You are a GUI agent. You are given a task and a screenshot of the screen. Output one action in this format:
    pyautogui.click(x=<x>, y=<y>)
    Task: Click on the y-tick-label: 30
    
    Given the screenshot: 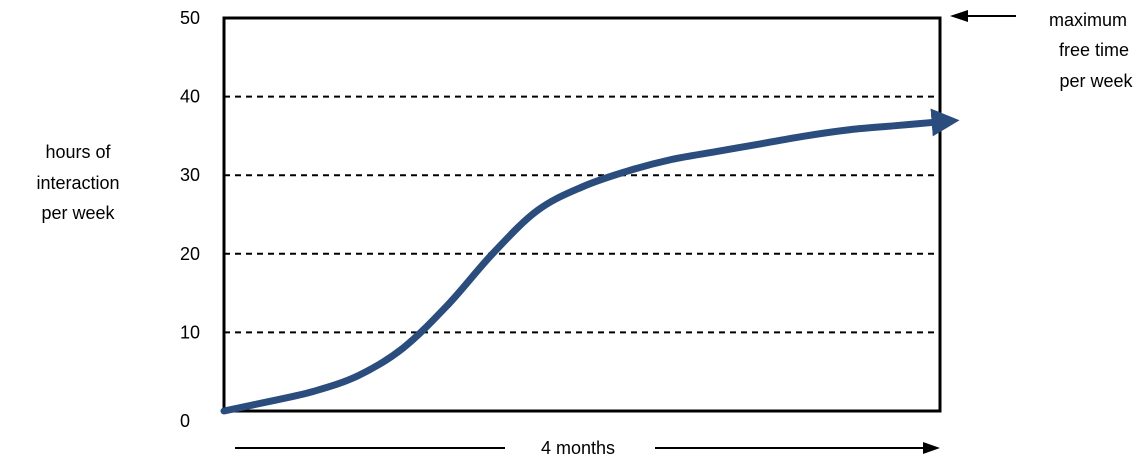 What is the action you would take?
    pyautogui.click(x=190, y=175)
    